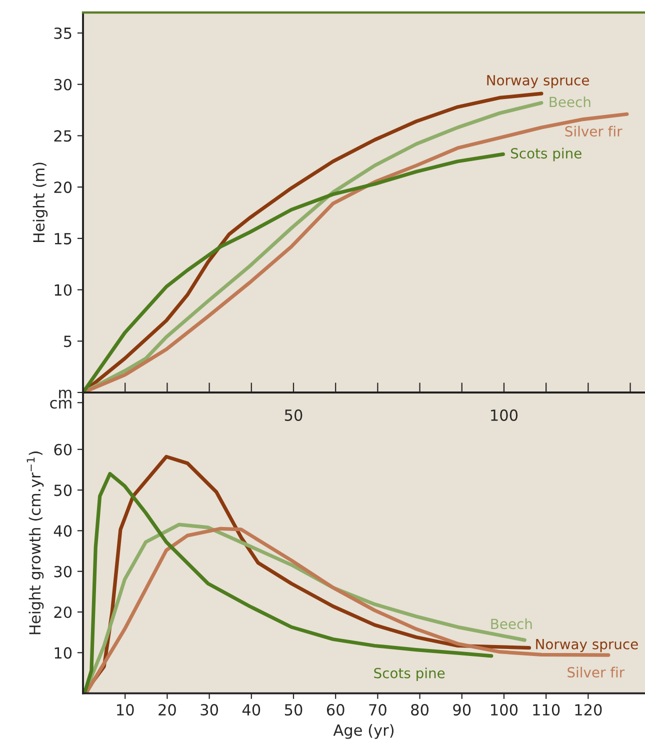  What do you see at coordinates (167, 710) in the screenshot?
I see `x-tick-label: 20` at bounding box center [167, 710].